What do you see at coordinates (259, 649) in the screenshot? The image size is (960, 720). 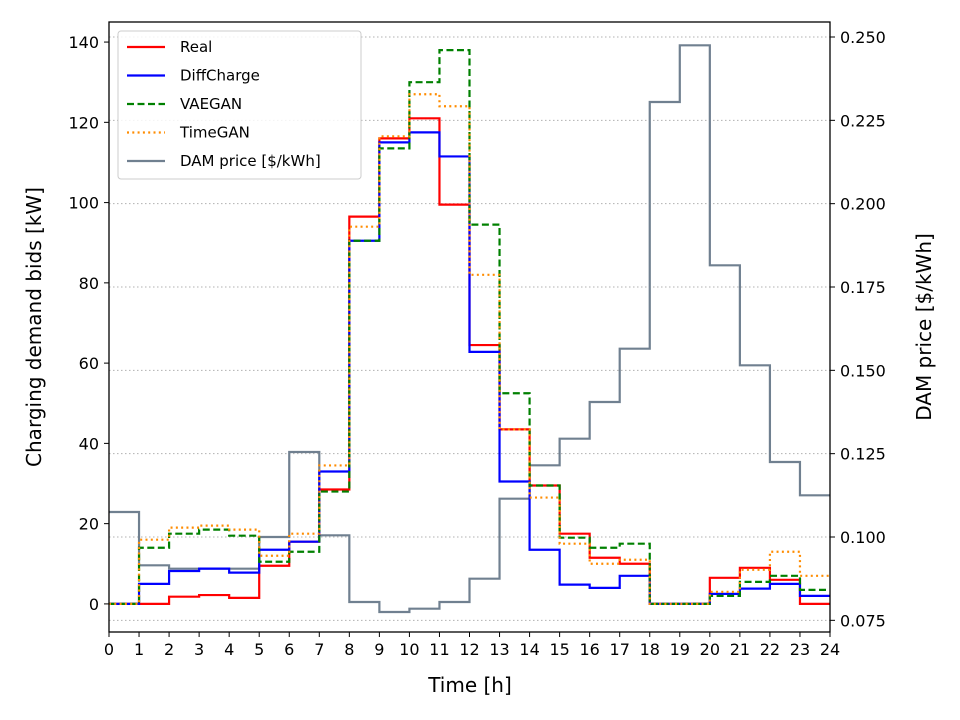 I see `x-tick-label: 5` at bounding box center [259, 649].